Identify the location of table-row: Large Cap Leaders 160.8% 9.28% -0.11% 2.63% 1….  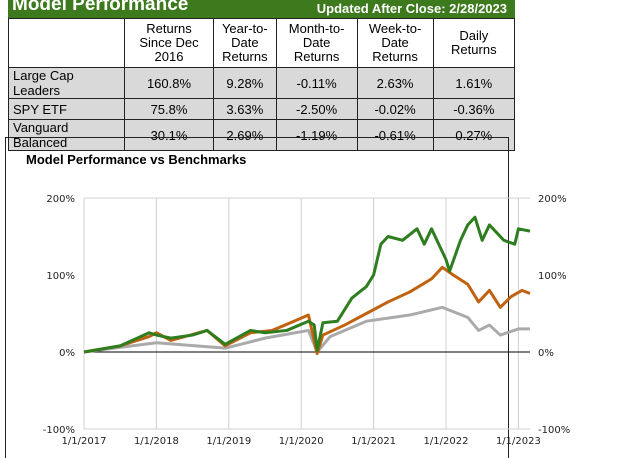
(262, 83).